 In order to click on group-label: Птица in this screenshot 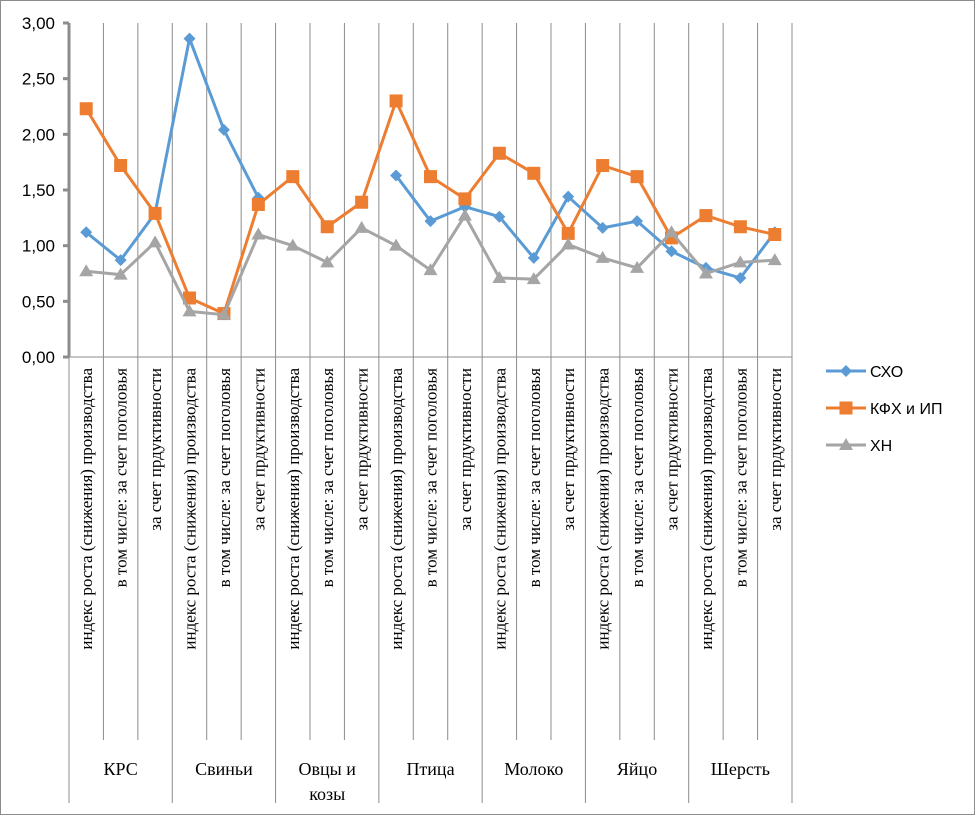, I will do `click(430, 769)`.